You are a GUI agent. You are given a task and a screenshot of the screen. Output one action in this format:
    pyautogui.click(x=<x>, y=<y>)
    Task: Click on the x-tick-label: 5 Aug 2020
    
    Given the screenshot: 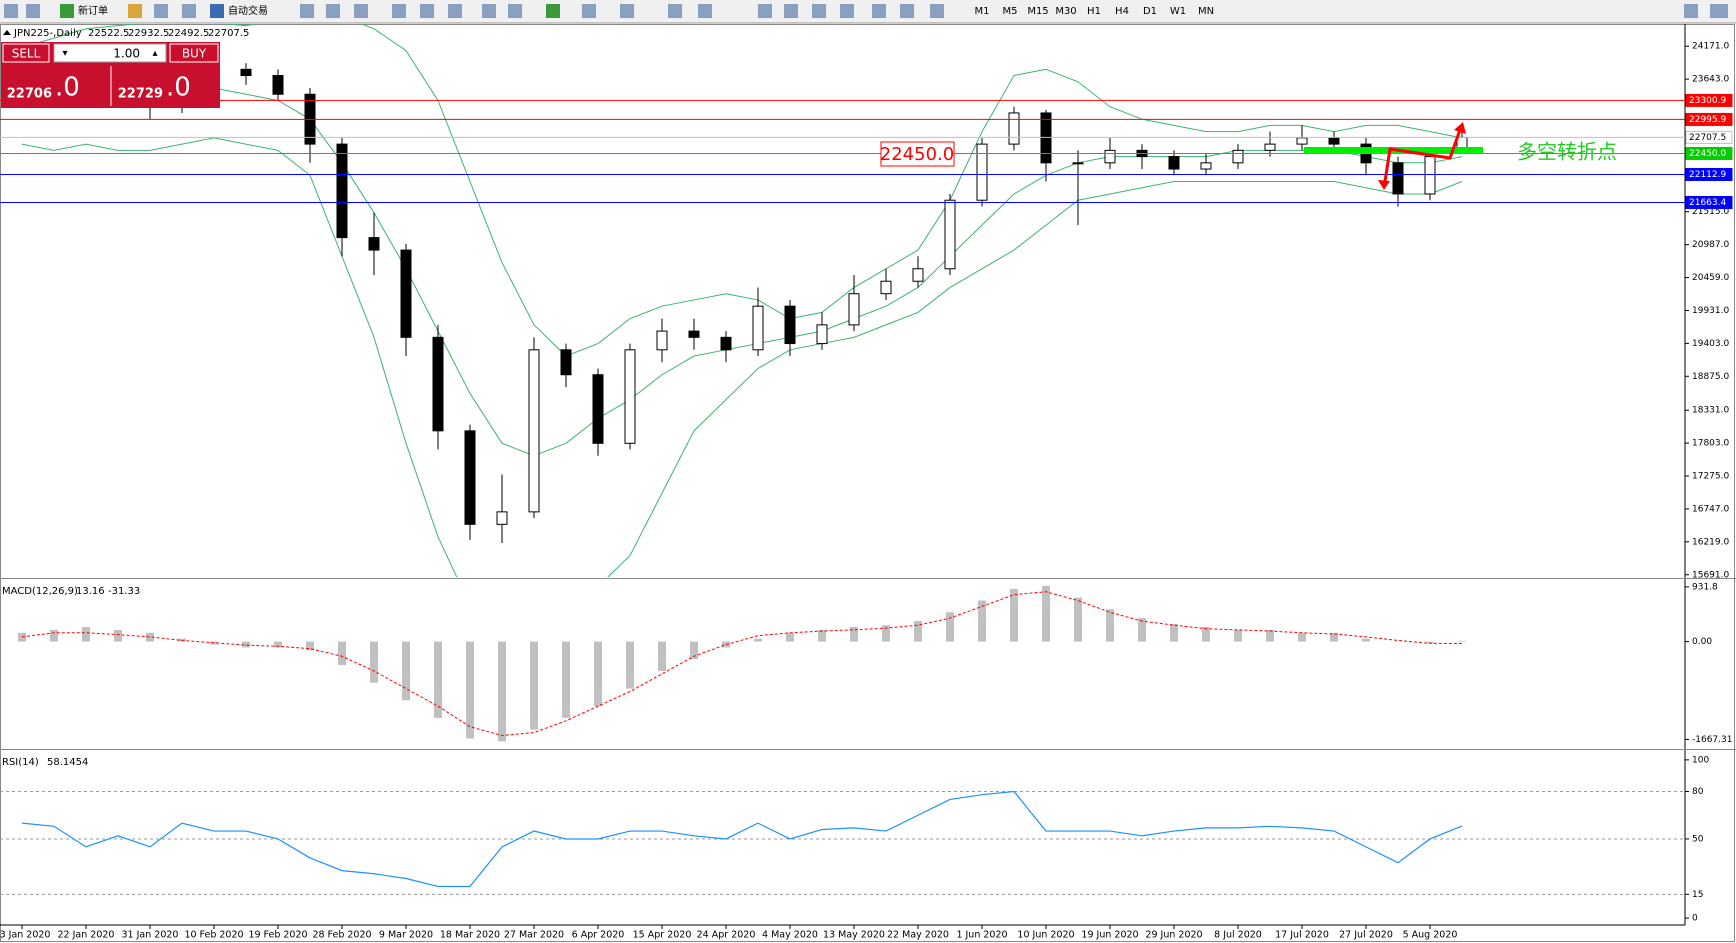 What is the action you would take?
    pyautogui.click(x=1430, y=935)
    